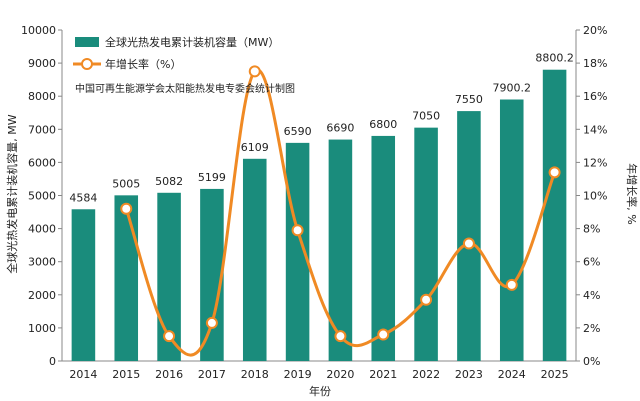  Describe the element at coordinates (192, 42) in the screenshot. I see `legend-bar-label: 全球光热发电累计装机容量（MW）` at that location.